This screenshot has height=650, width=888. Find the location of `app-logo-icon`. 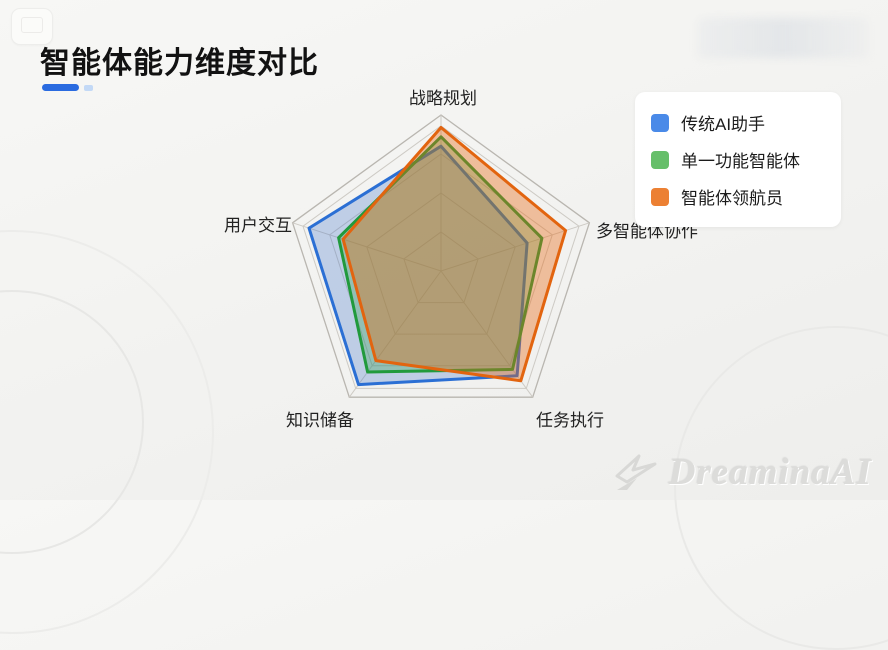

app-logo-icon is located at coordinates (32, 26).